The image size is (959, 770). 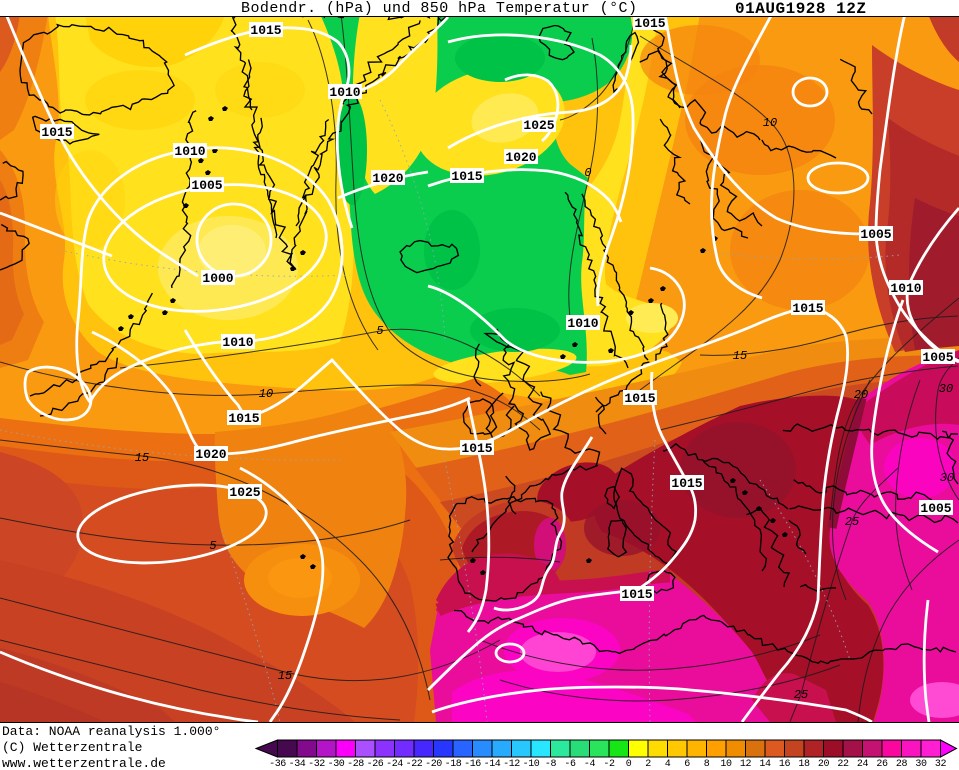 What do you see at coordinates (746, 764) in the screenshot?
I see `svg-text: 12` at bounding box center [746, 764].